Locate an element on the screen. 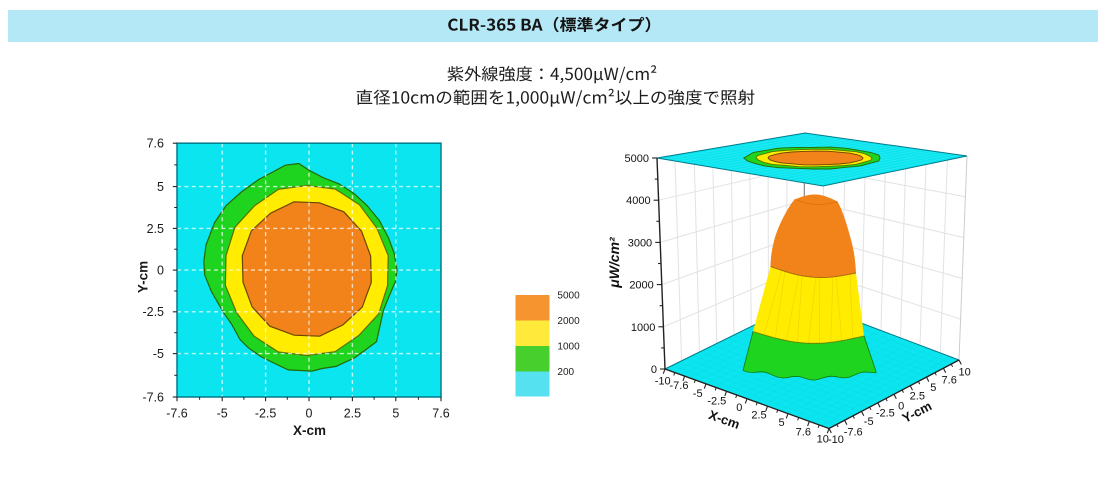 The width and height of the screenshot is (1112, 482). svg-text: μW/cm² is located at coordinates (614, 263).